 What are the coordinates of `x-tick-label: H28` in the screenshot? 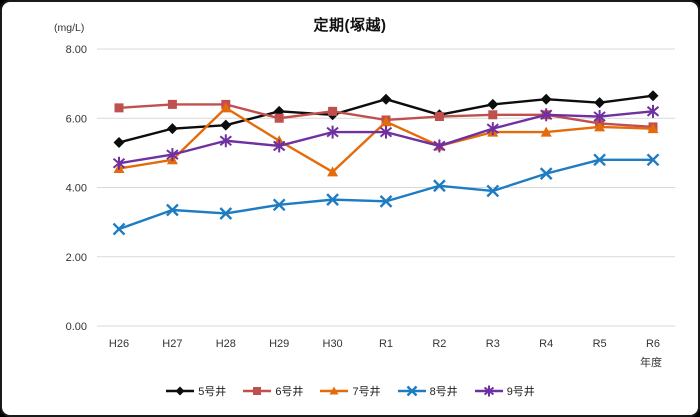 It's located at (226, 344).